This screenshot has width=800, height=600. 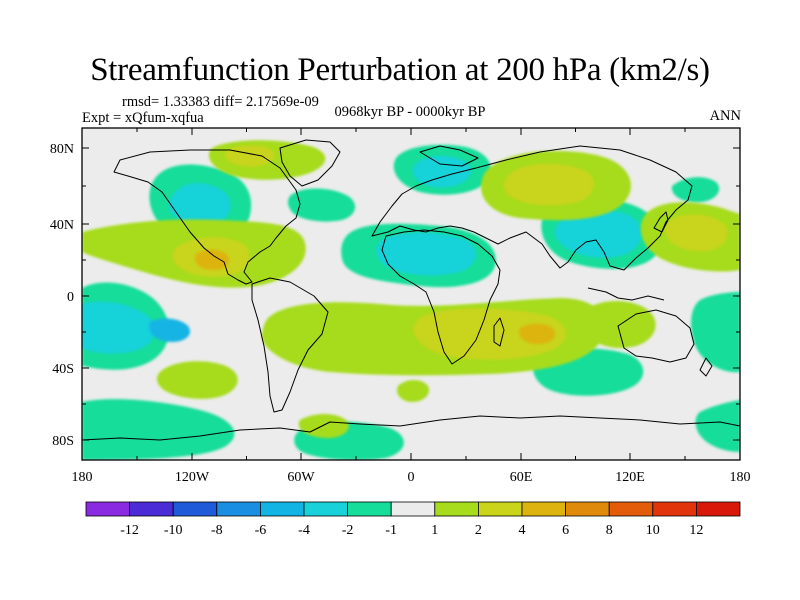 I want to click on season-label: ANN, so click(x=725, y=116).